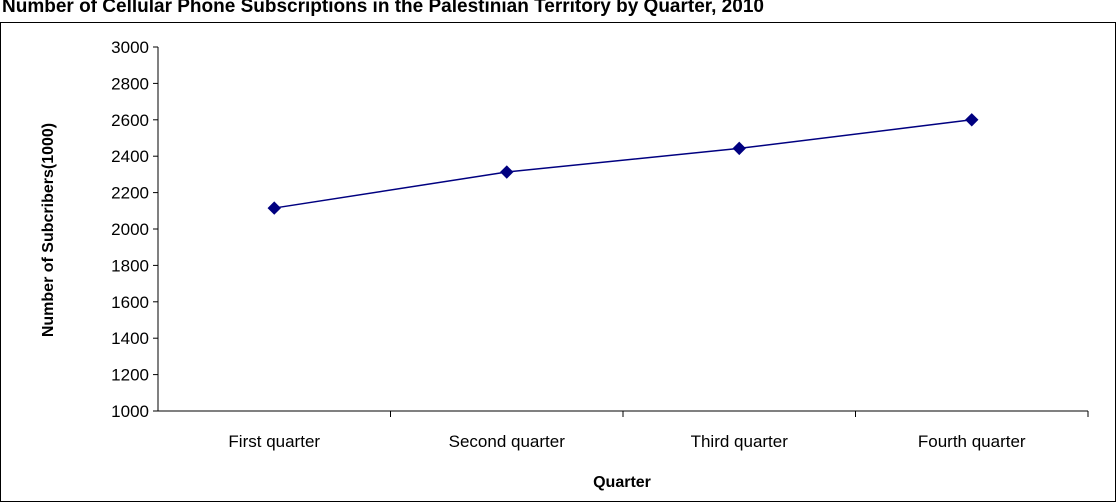 This screenshot has height=502, width=1117. I want to click on y-tick-label: 3000, so click(130, 47).